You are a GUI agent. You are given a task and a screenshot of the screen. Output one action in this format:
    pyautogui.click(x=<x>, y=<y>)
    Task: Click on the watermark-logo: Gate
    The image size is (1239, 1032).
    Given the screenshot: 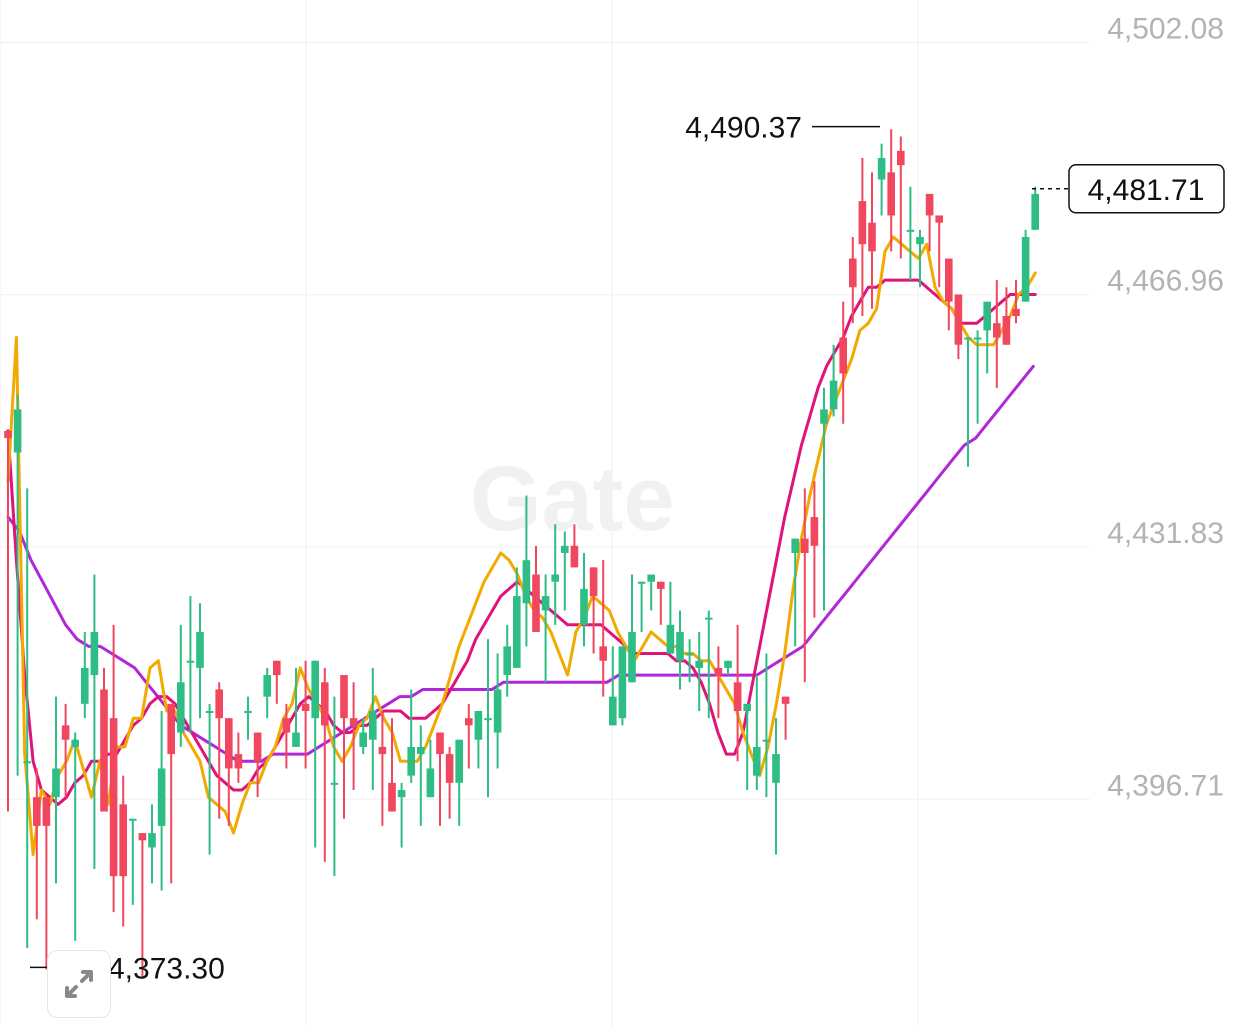 What is the action you would take?
    pyautogui.click(x=572, y=499)
    